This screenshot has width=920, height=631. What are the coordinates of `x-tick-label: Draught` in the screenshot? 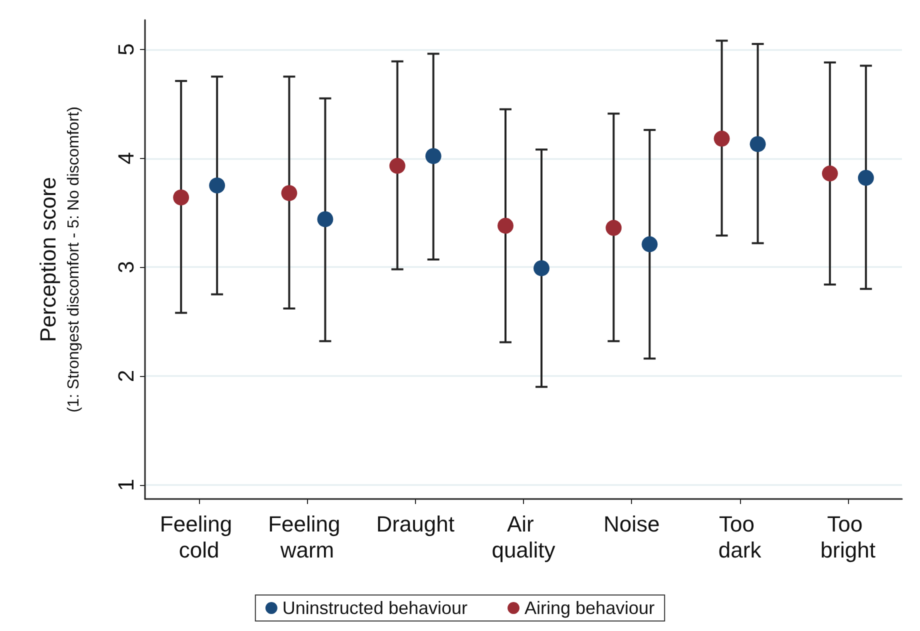 It's located at (415, 524).